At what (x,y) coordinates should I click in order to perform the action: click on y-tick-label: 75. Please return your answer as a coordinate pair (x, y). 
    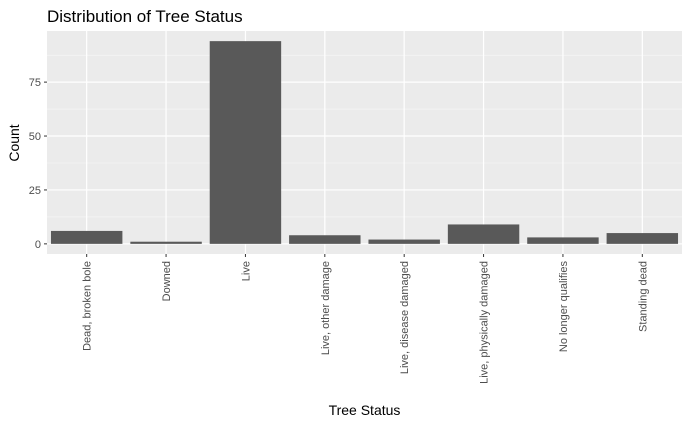
    Looking at the image, I should click on (35, 83).